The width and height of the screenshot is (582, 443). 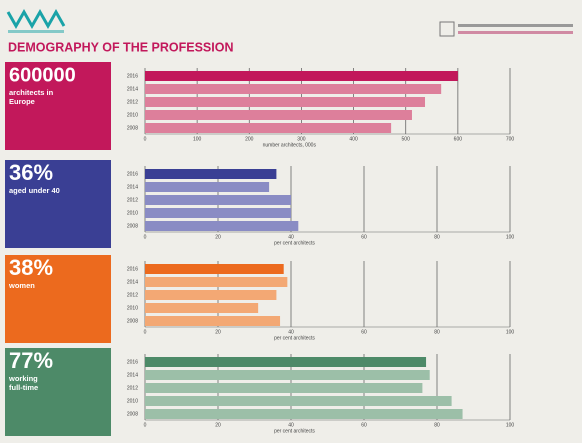 I want to click on x-tick-label: 300, so click(x=301, y=139).